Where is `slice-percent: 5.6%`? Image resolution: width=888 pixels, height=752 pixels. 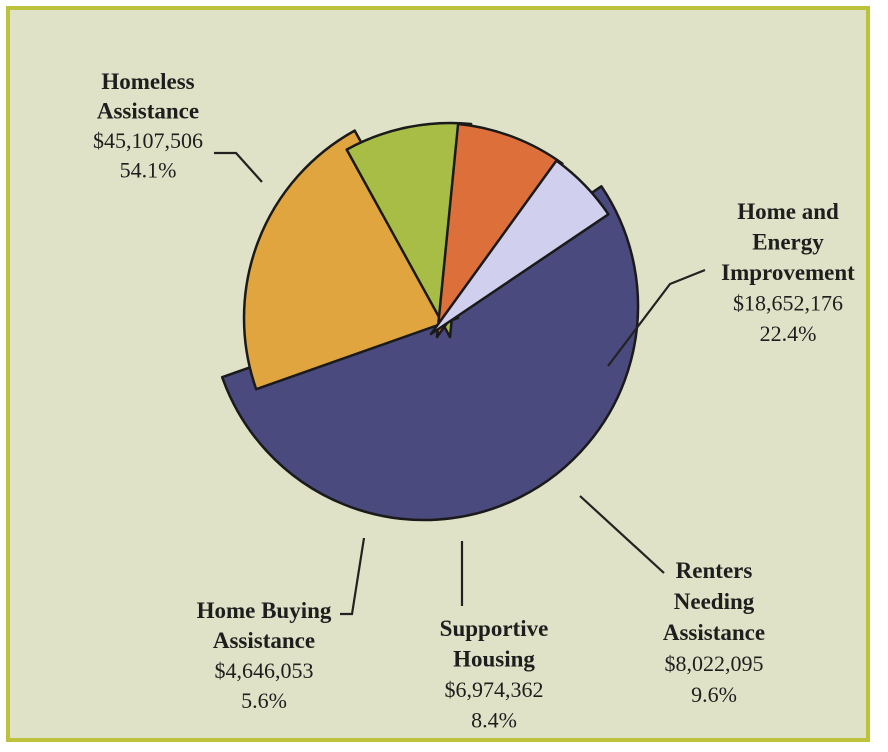 slice-percent: 5.6% is located at coordinates (264, 700).